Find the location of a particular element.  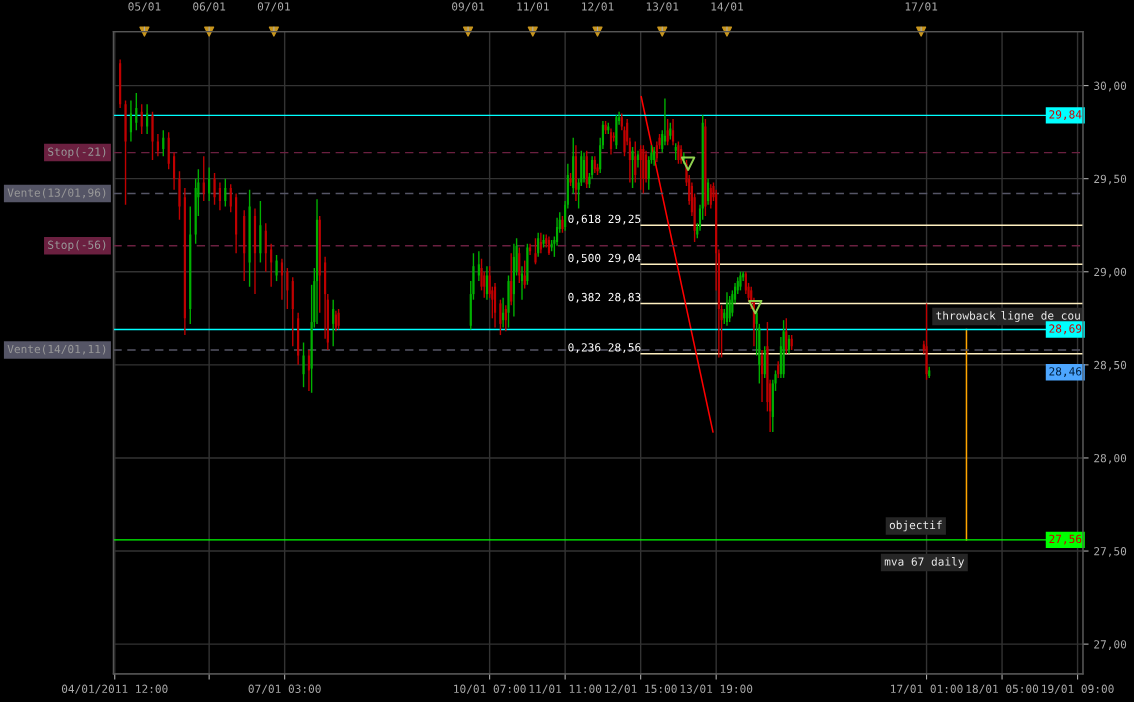

annotation: 0,500 29,04 is located at coordinates (604, 258).